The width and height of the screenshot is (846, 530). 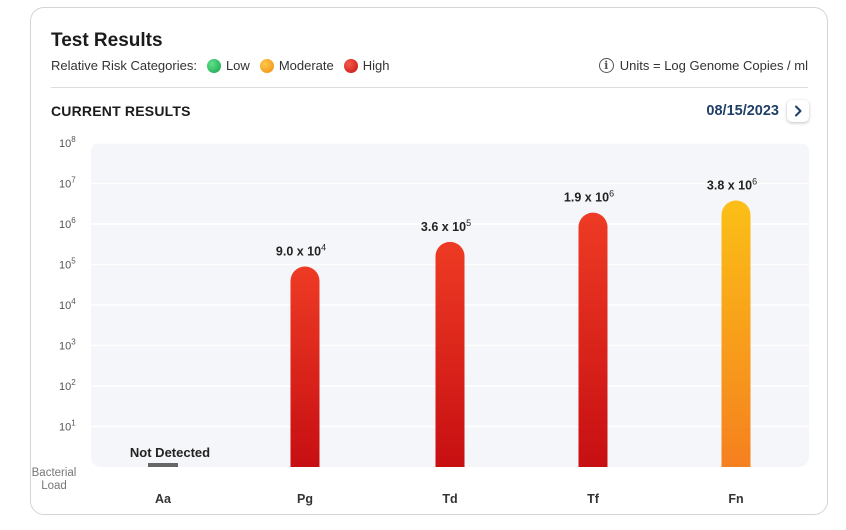 I want to click on y-tick-label: 10¹, so click(x=67, y=426).